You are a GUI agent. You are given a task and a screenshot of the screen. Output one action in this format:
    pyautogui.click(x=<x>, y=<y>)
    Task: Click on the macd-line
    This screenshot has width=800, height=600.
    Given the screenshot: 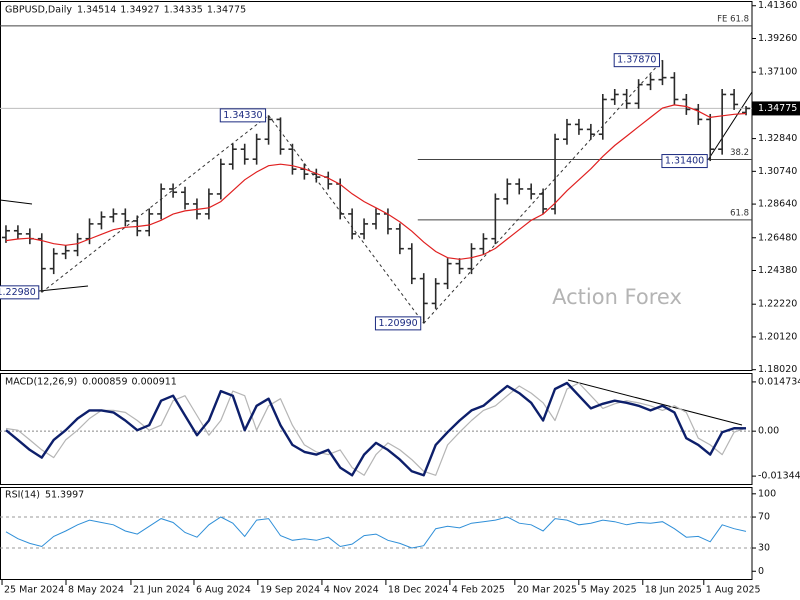 What is the action you would take?
    pyautogui.click(x=376, y=429)
    